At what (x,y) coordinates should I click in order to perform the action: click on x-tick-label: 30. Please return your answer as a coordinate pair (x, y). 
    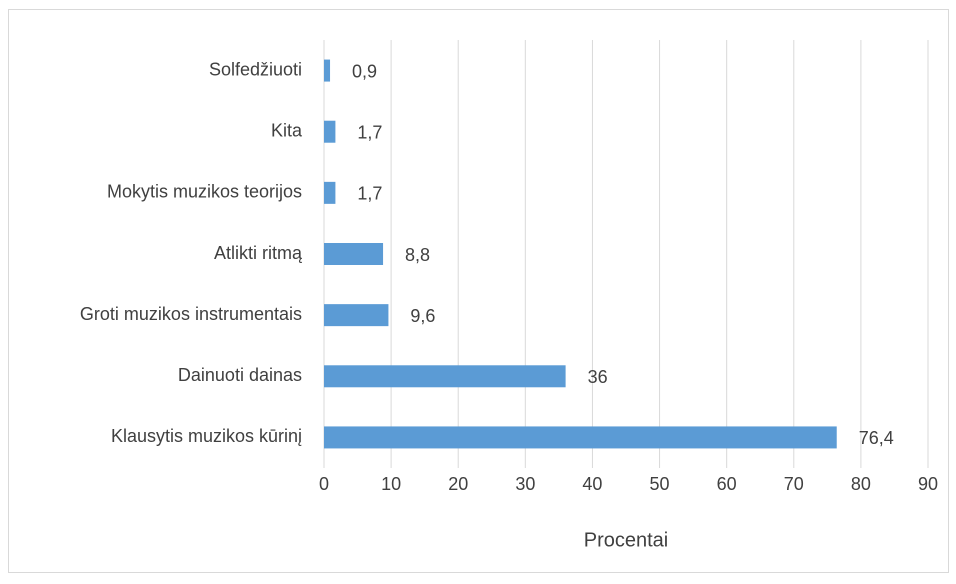
    Looking at the image, I should click on (525, 484).